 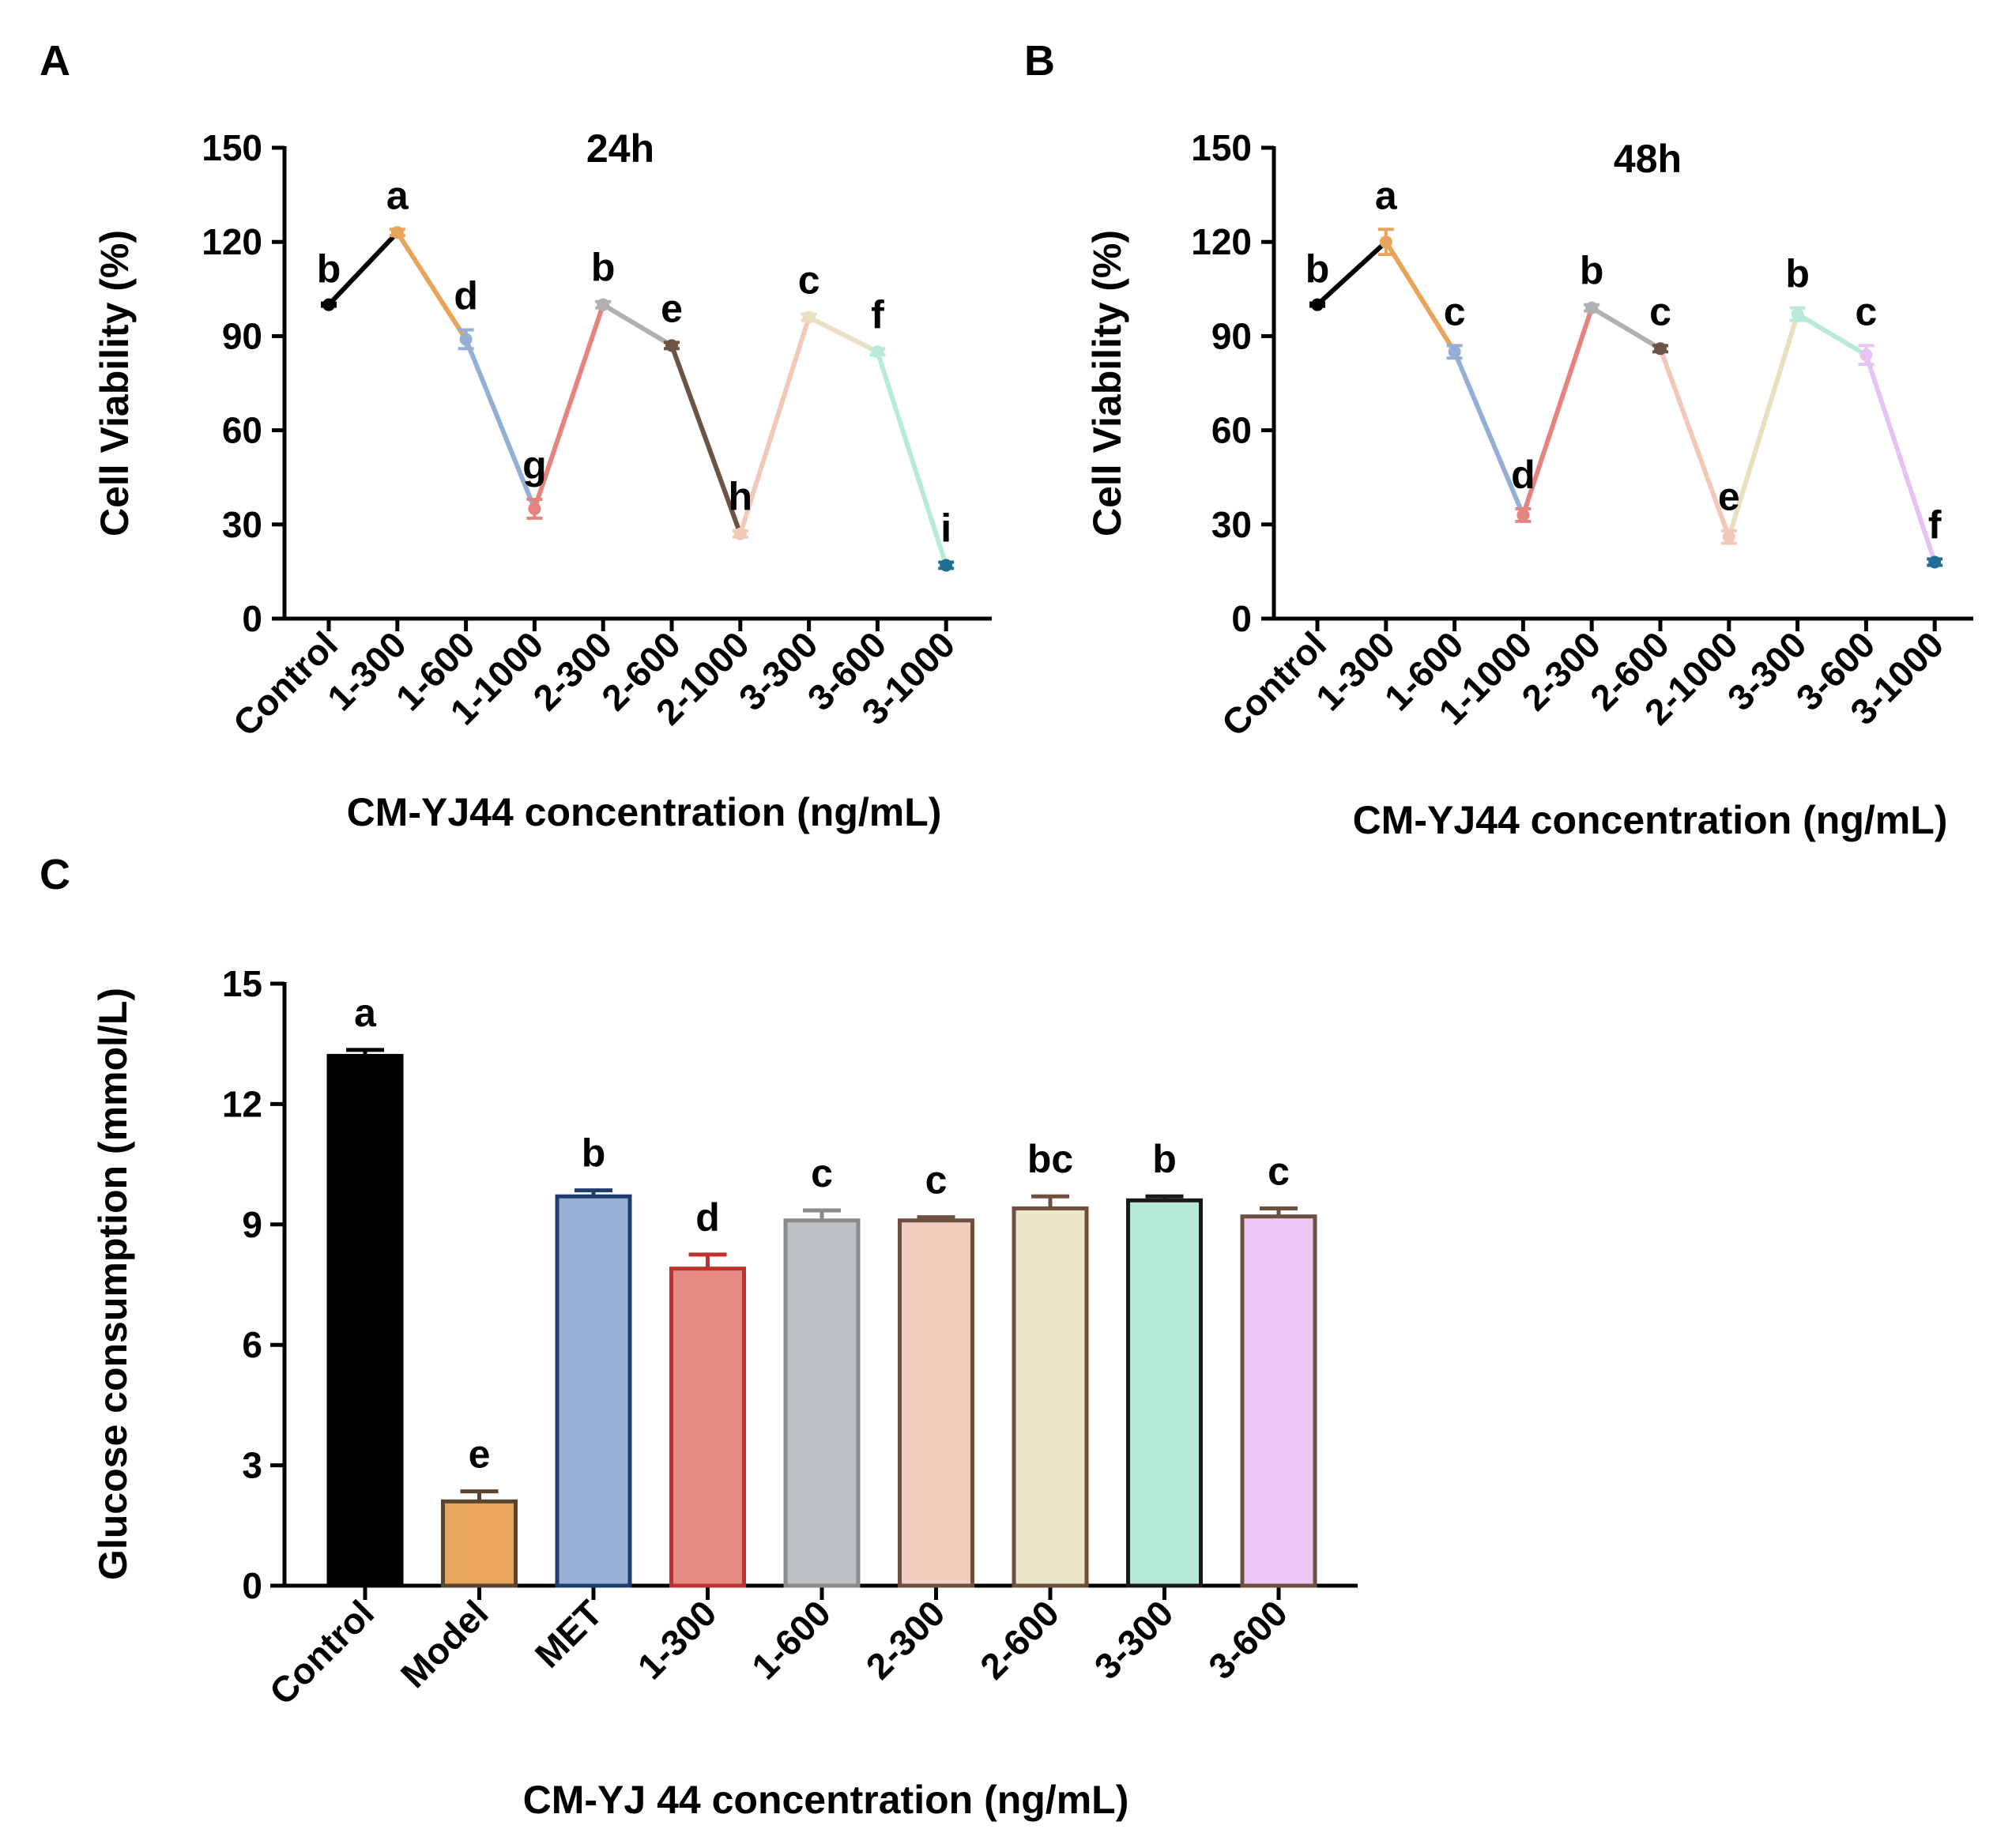 I want to click on significance-letter: i, so click(x=945, y=528).